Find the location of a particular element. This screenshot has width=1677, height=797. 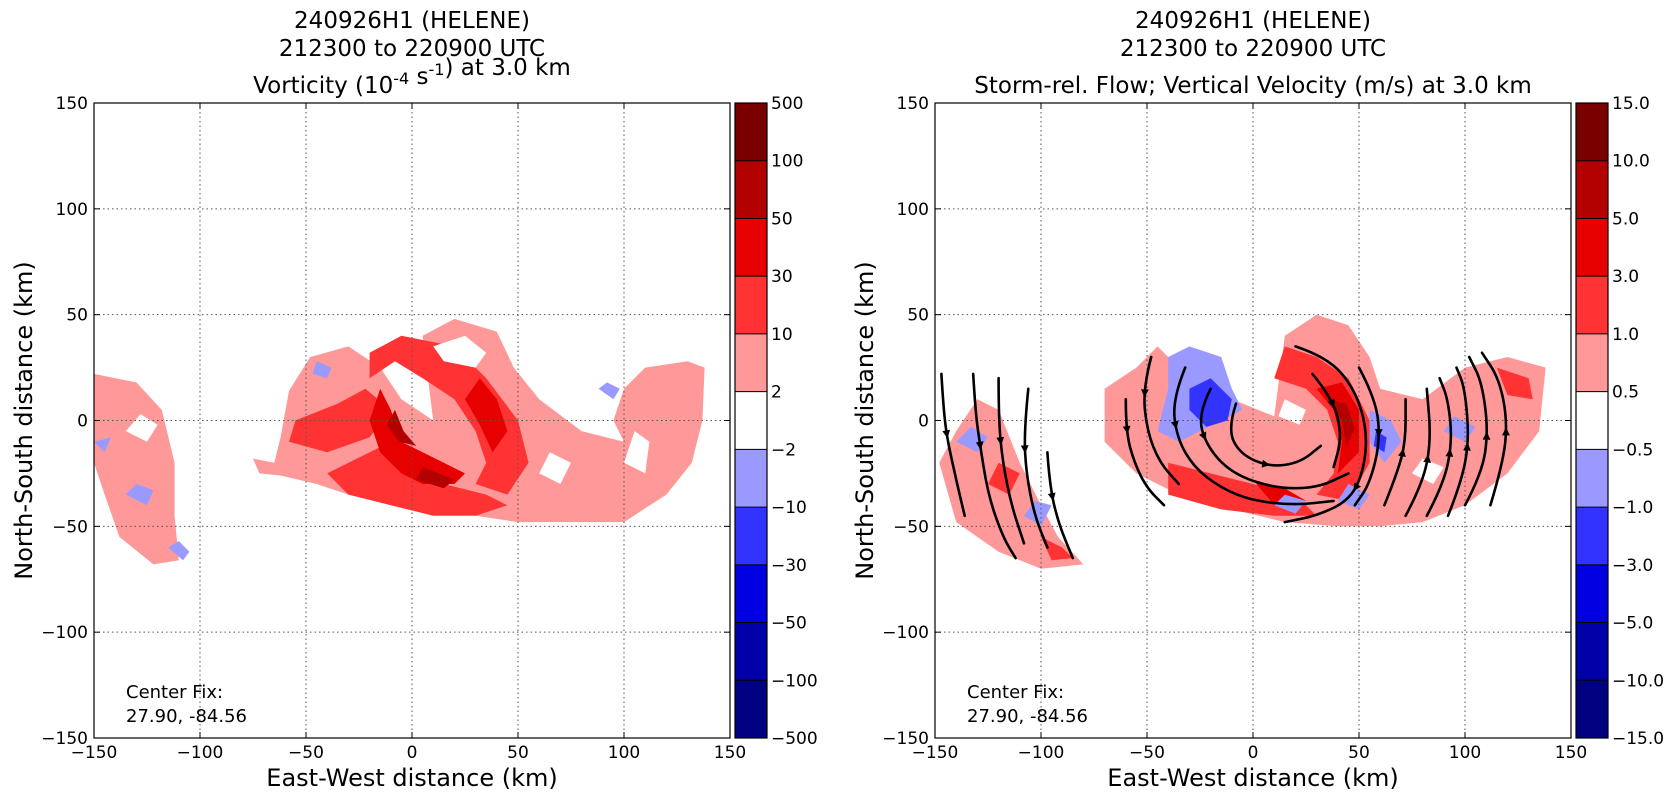

colorbar-tick-label: −5.0 is located at coordinates (1632, 624).